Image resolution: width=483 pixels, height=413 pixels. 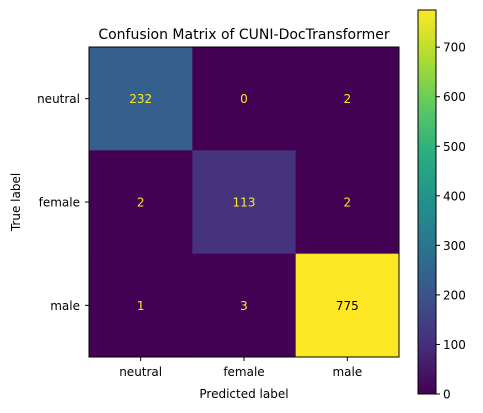 What do you see at coordinates (65, 306) in the screenshot?
I see `y-tick-label: male` at bounding box center [65, 306].